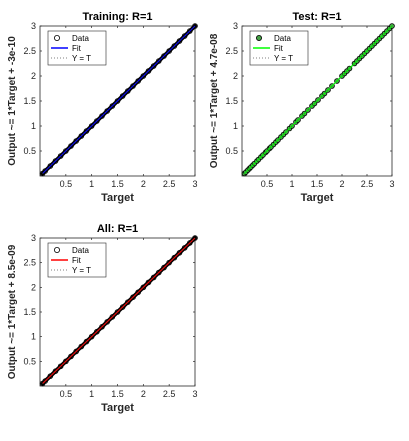  What do you see at coordinates (117, 229) in the screenshot?
I see `chart-title: All: R=1` at bounding box center [117, 229].